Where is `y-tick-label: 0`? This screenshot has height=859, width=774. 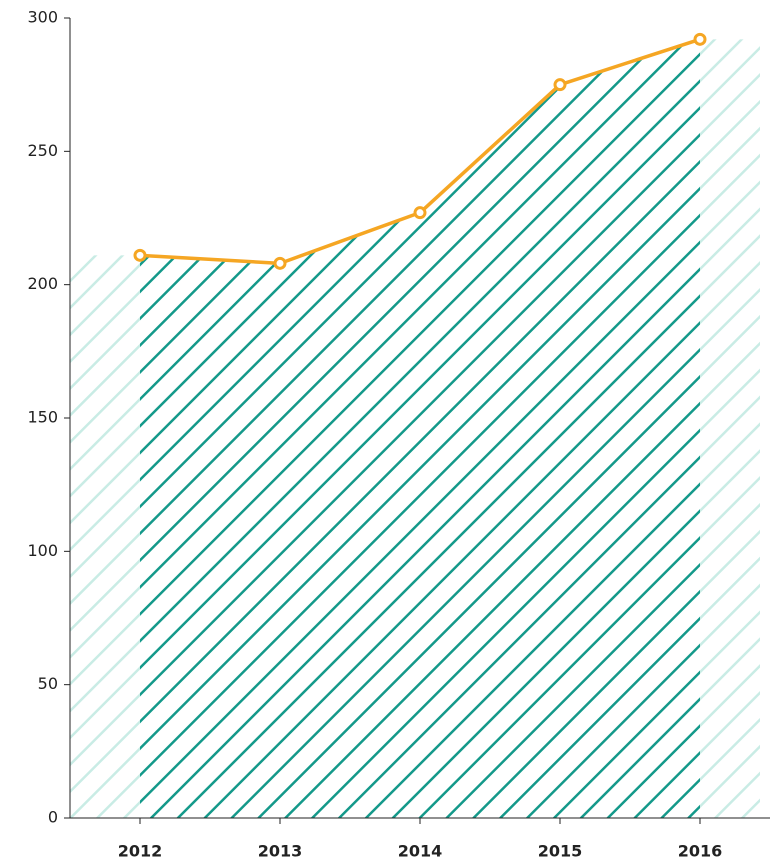 y-tick-label: 0 is located at coordinates (53, 817).